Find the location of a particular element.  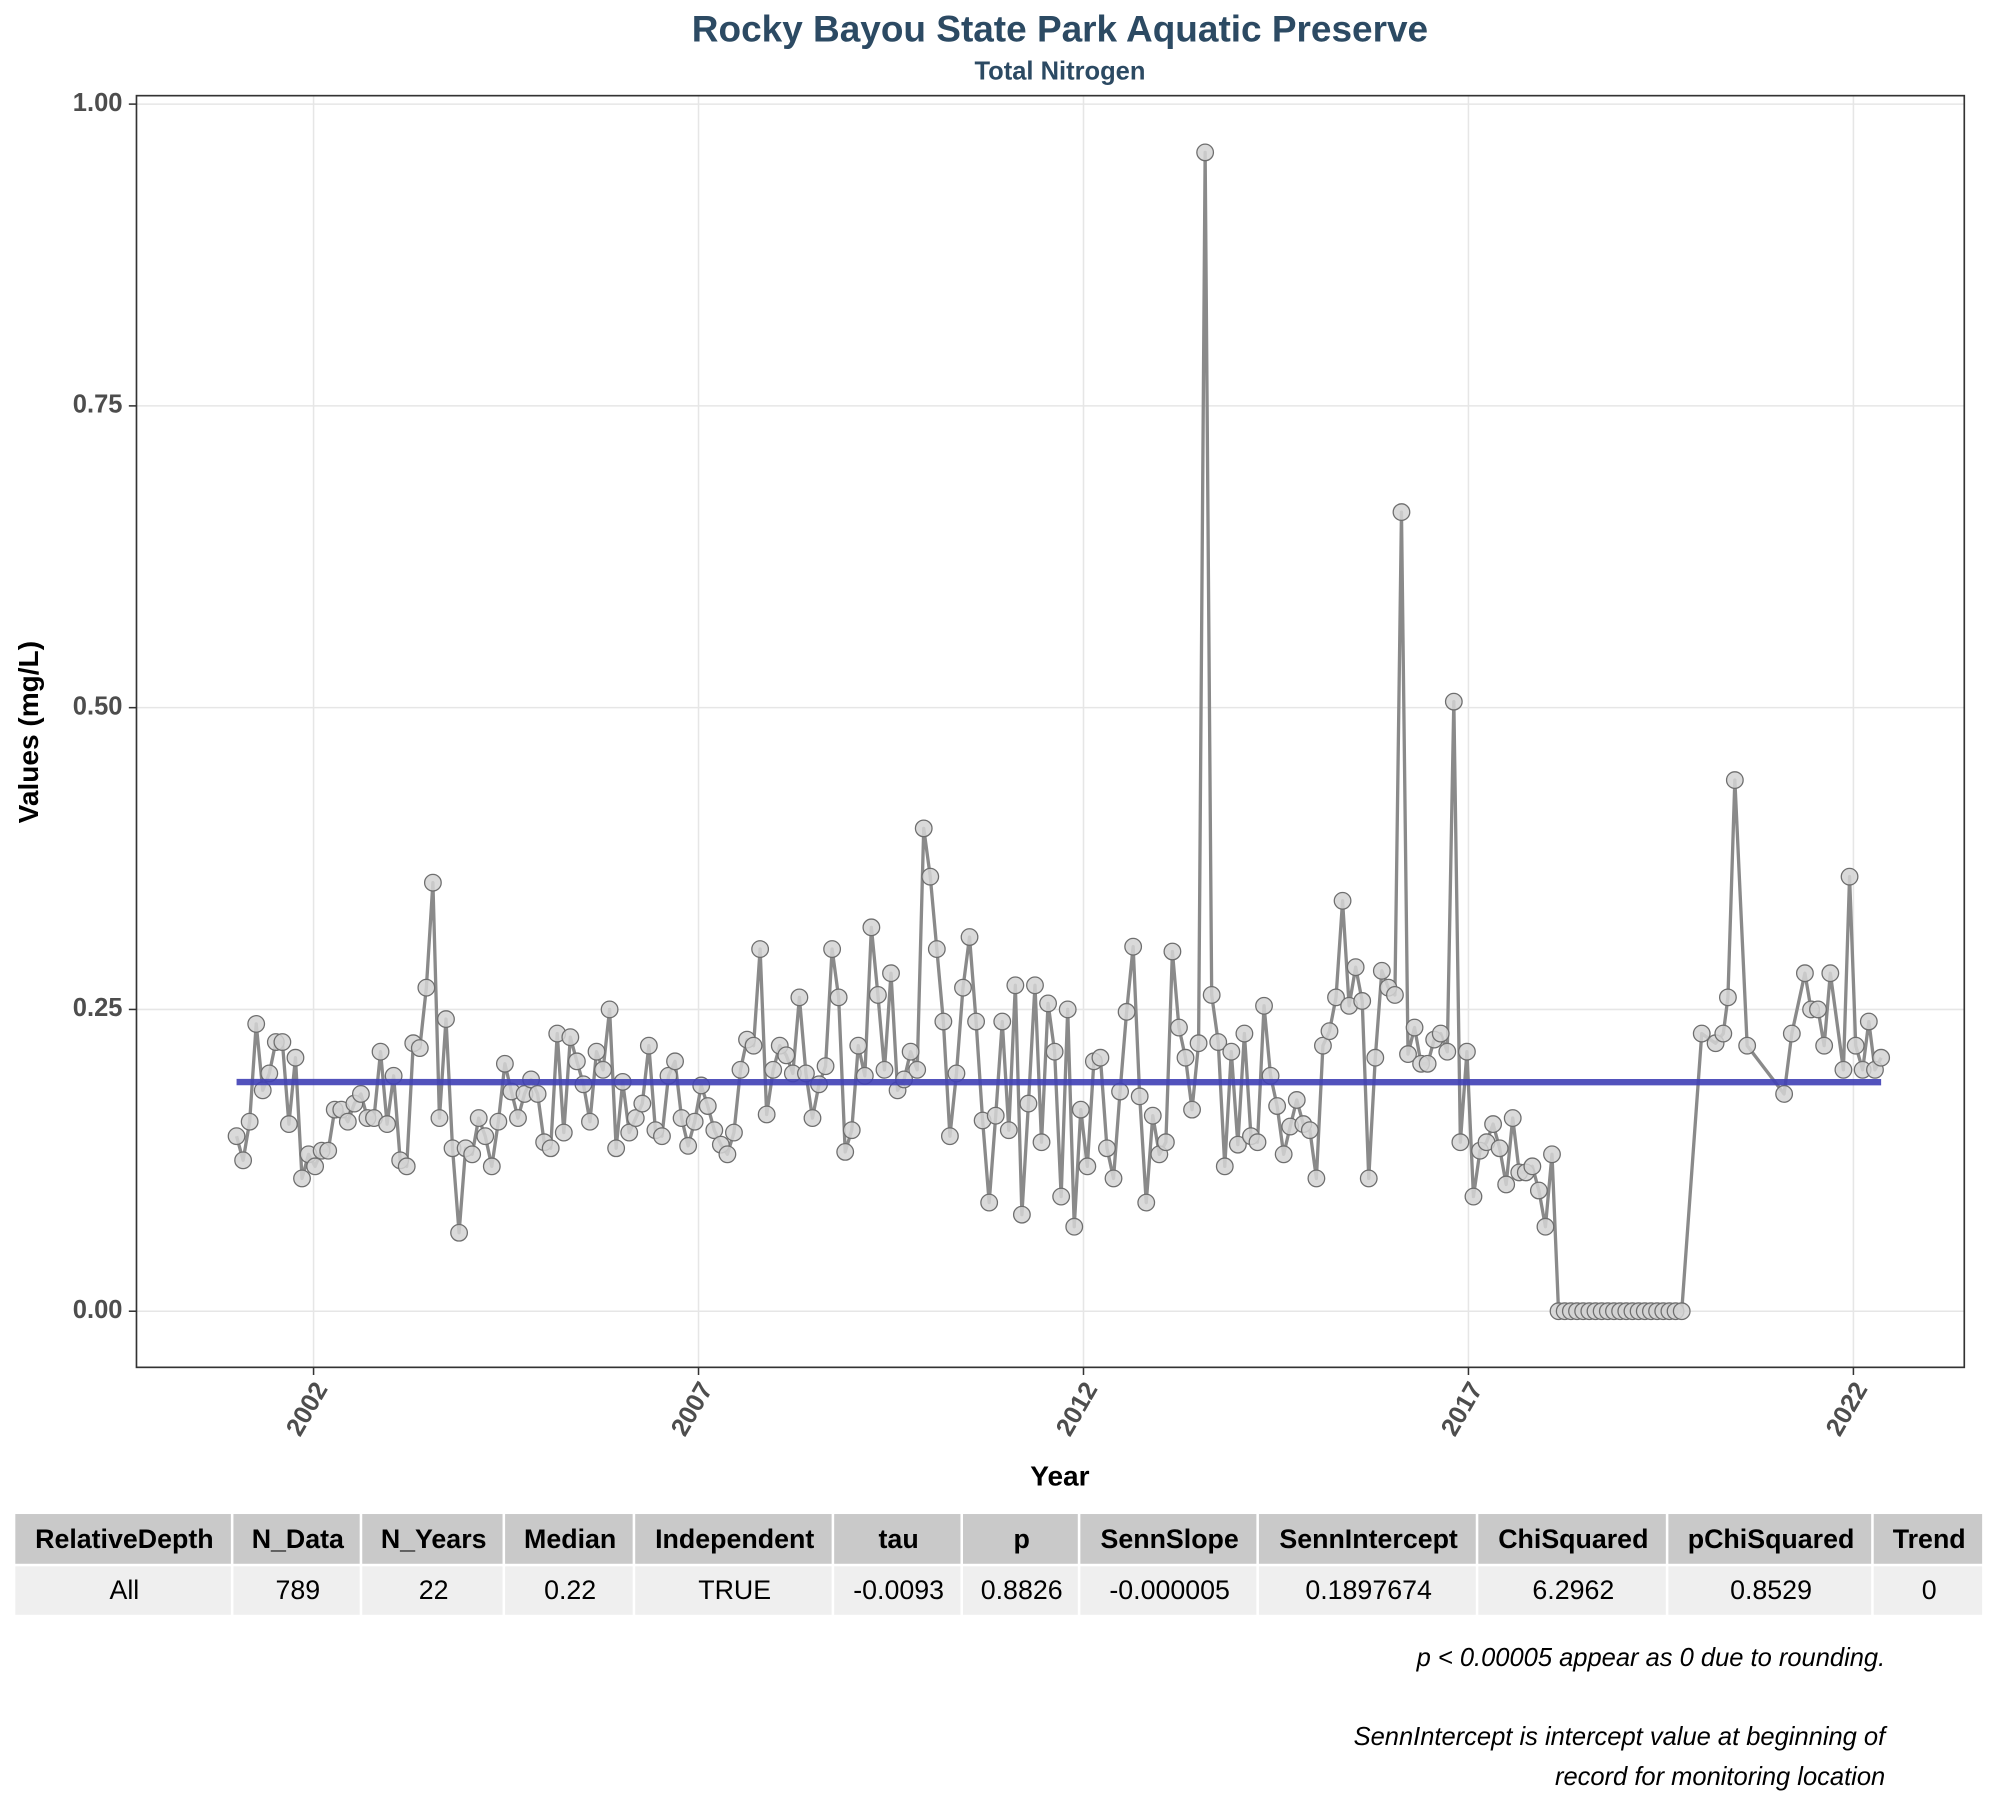

cell-text: 0.1897674 is located at coordinates (1368, 1590).